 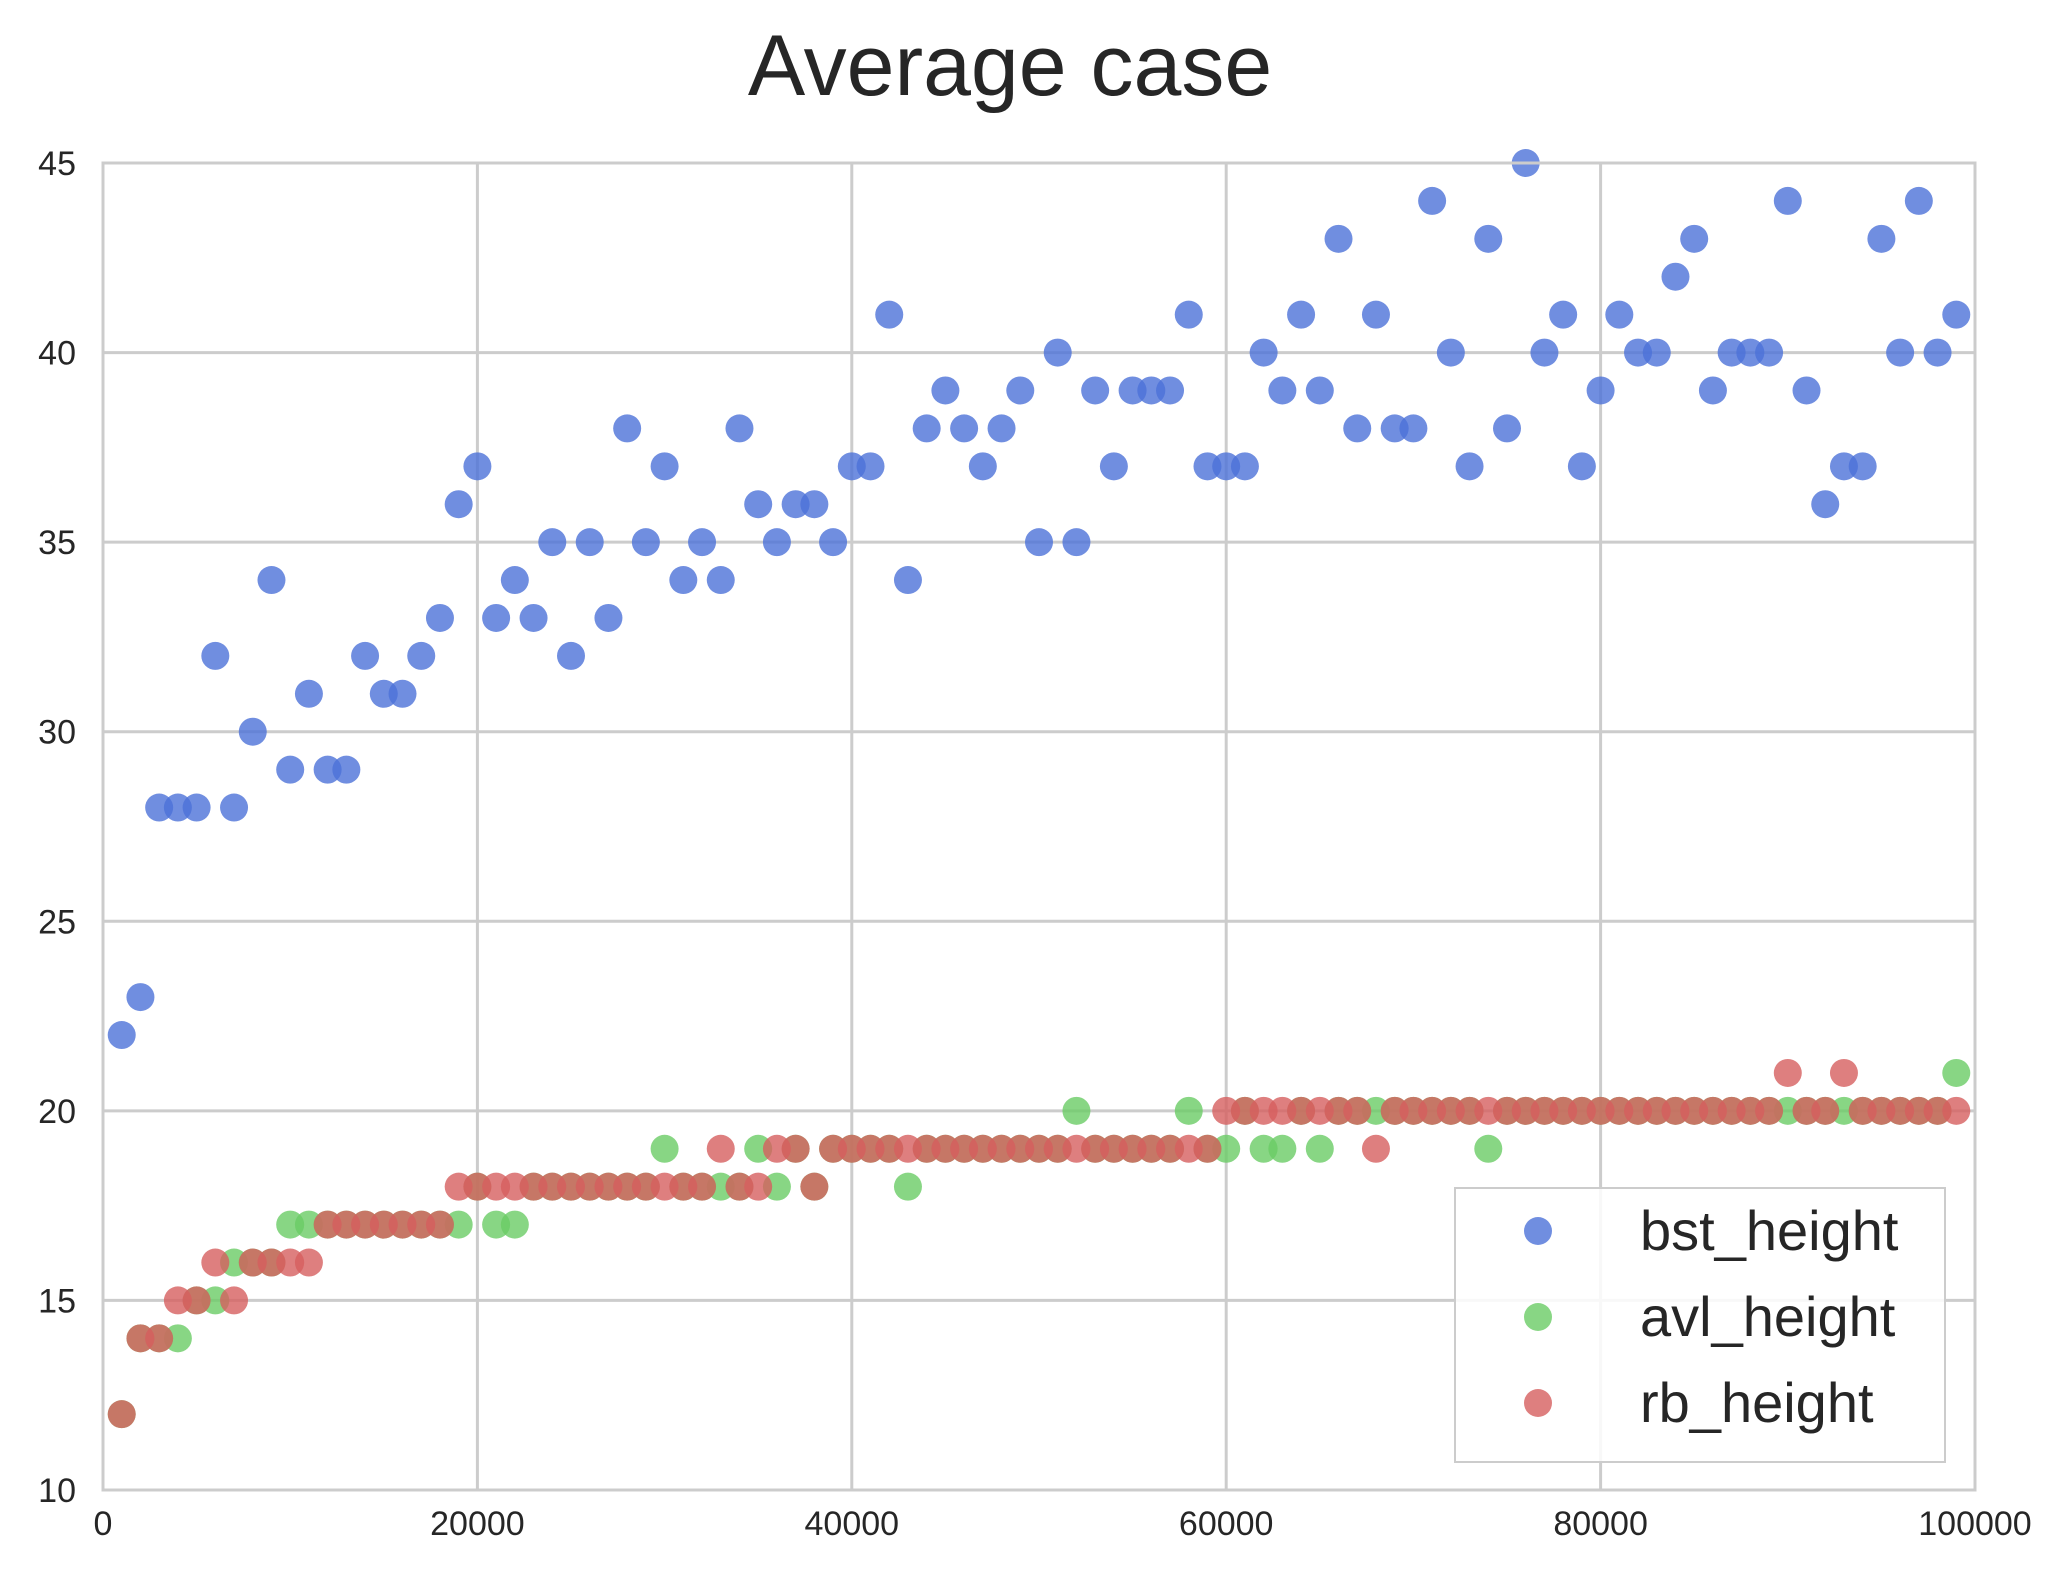 What do you see at coordinates (1757, 1402) in the screenshot?
I see `legend-label-rb_height: rb_height` at bounding box center [1757, 1402].